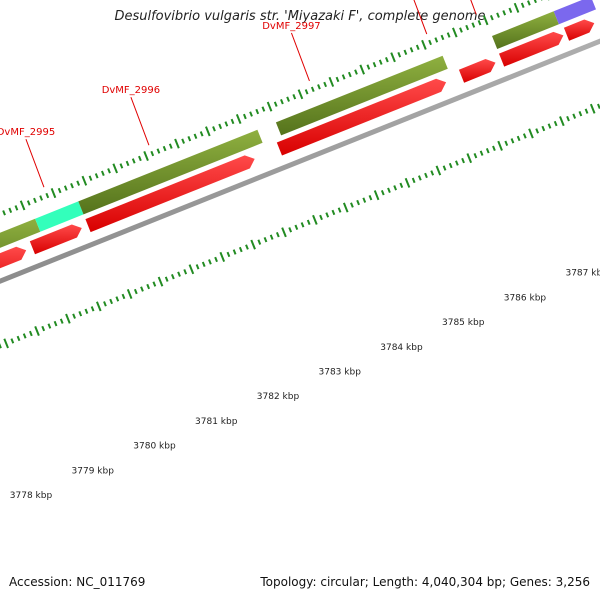 The width and height of the screenshot is (600, 600). I want to click on scale-label: 3785 kbp, so click(463, 323).